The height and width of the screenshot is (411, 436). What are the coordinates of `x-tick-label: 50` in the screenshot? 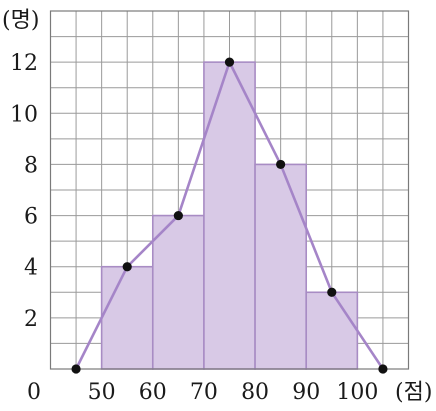 It's located at (102, 392).